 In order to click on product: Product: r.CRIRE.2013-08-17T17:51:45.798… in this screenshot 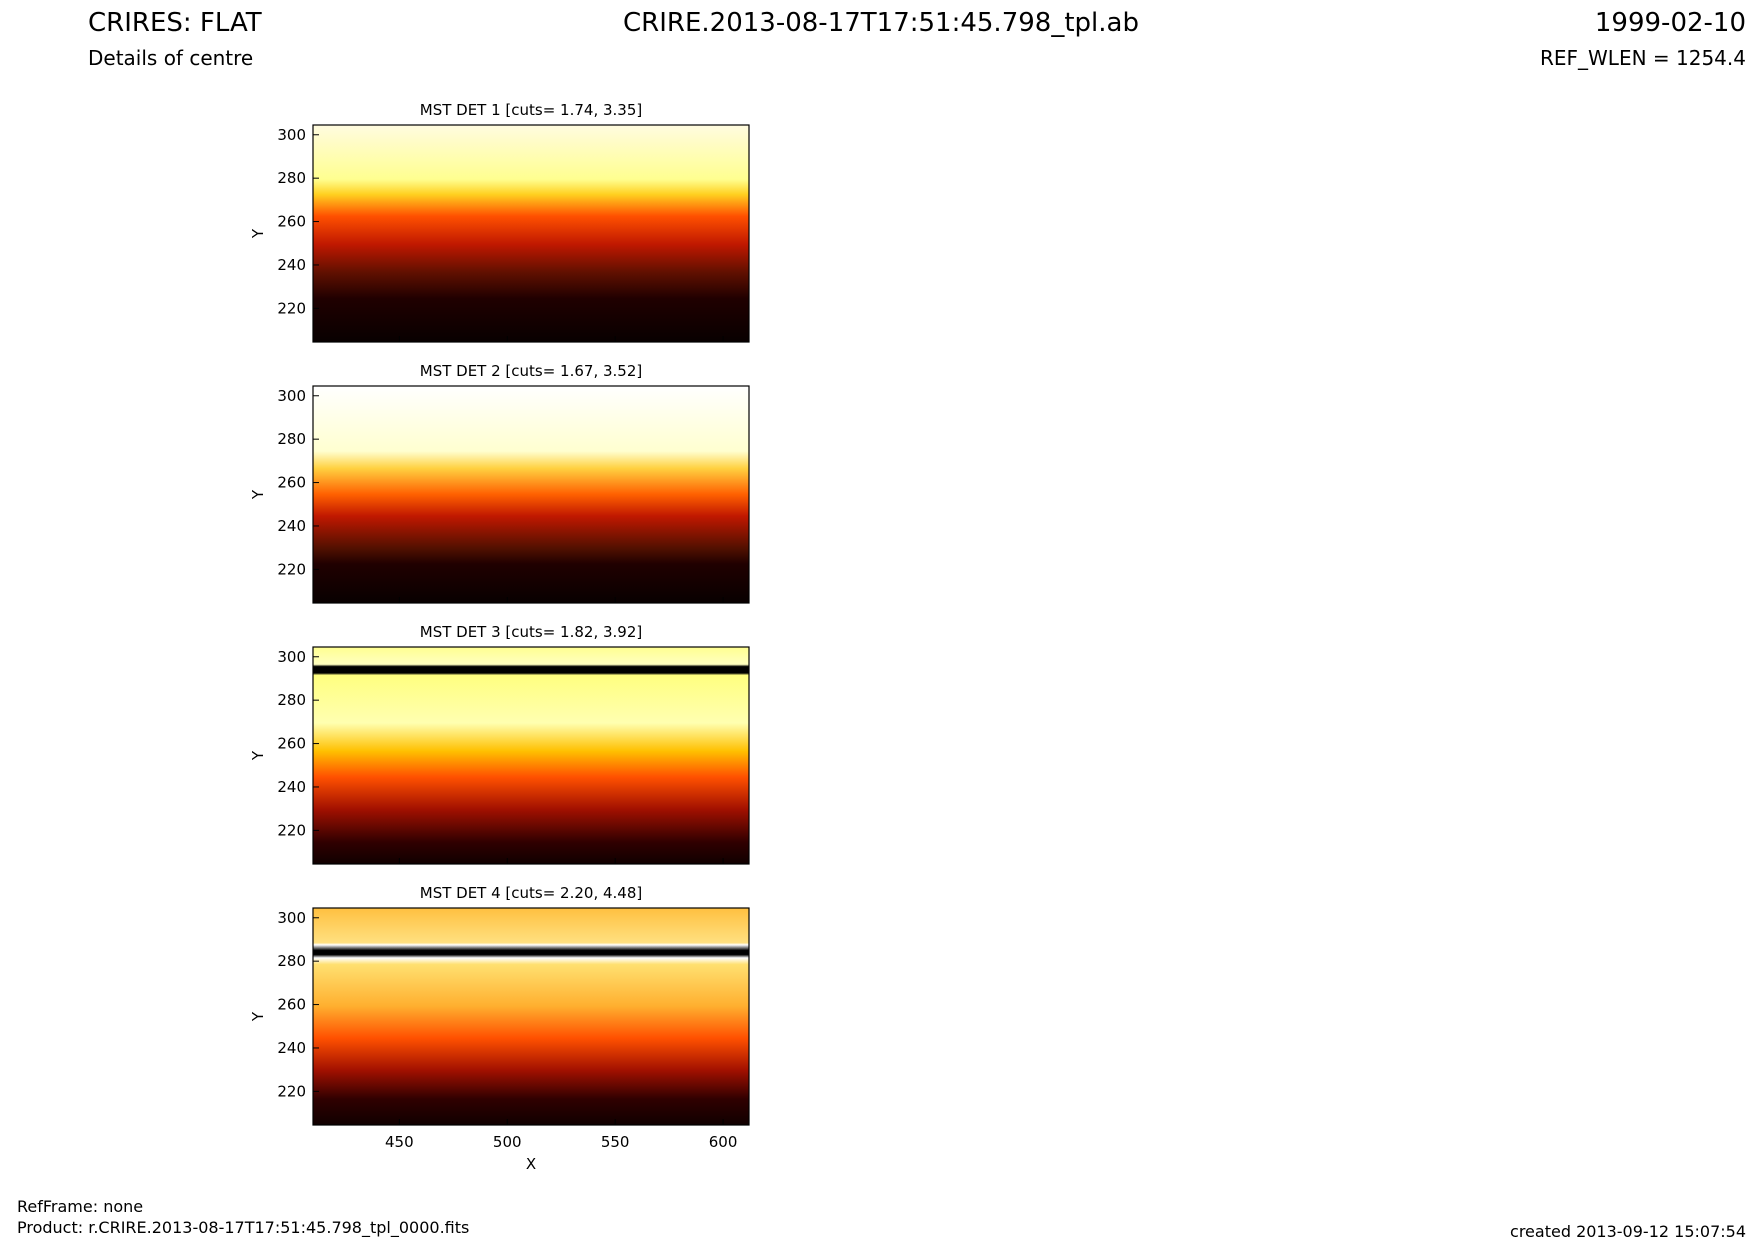, I will do `click(243, 1228)`.